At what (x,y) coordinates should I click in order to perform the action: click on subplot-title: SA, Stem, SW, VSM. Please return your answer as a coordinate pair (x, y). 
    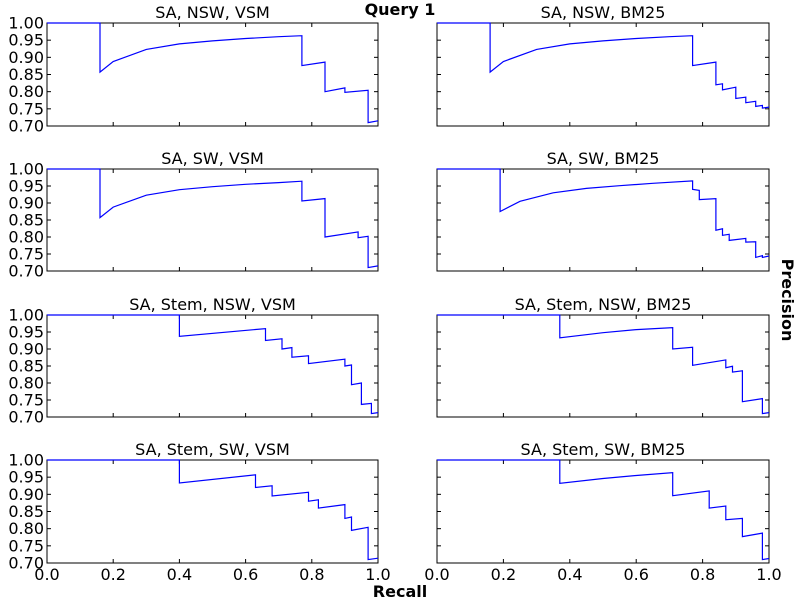
    Looking at the image, I should click on (212, 449).